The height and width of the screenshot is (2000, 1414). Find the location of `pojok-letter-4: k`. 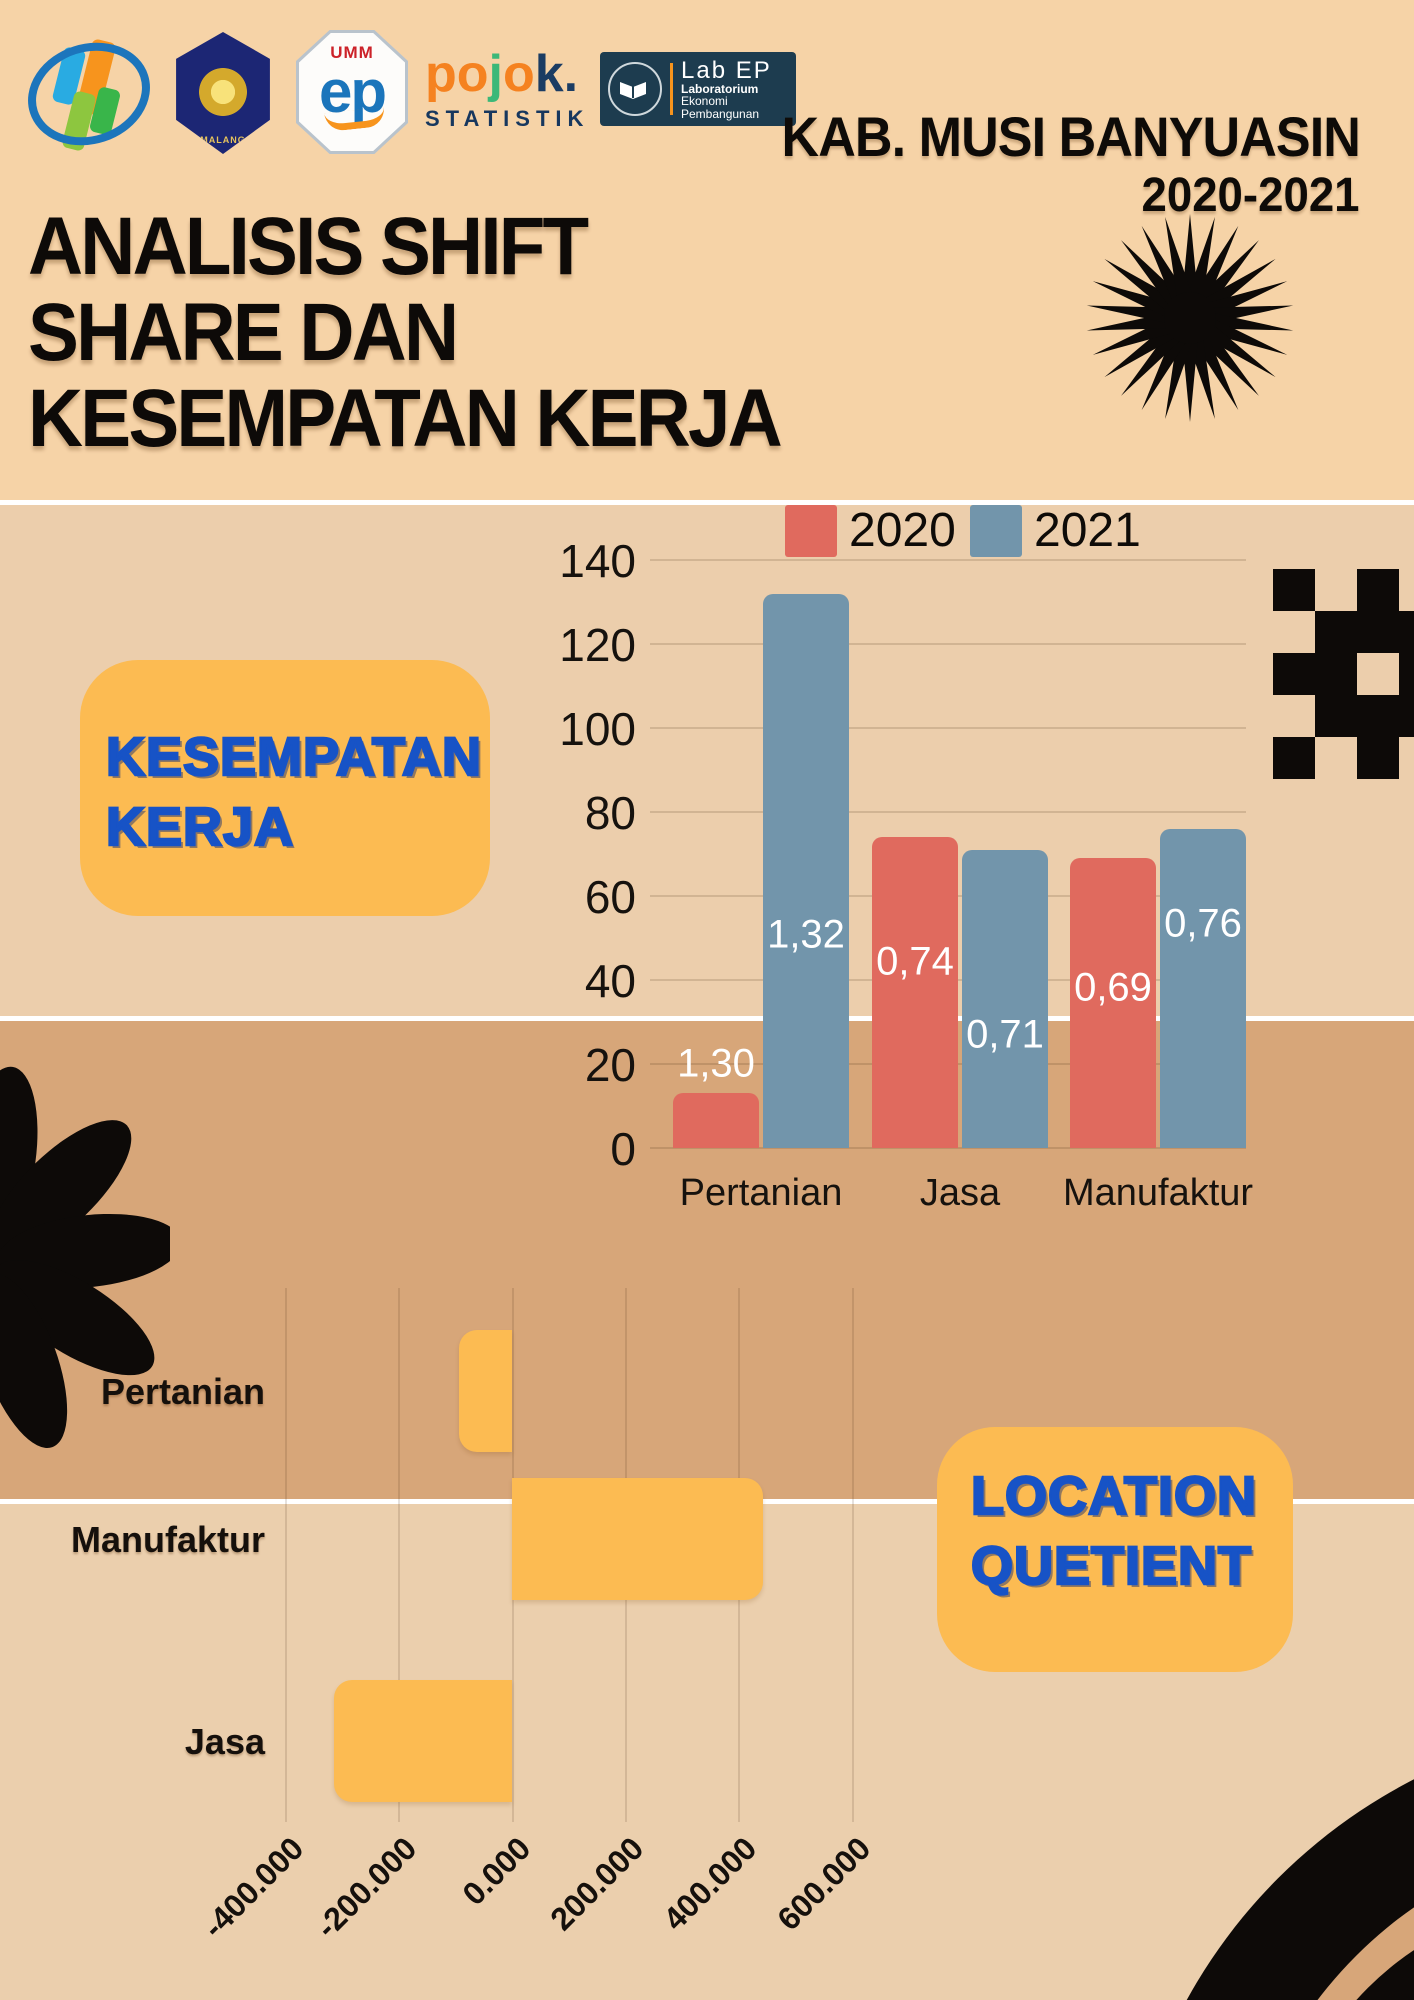

pojok-letter-4: k is located at coordinates (549, 74).